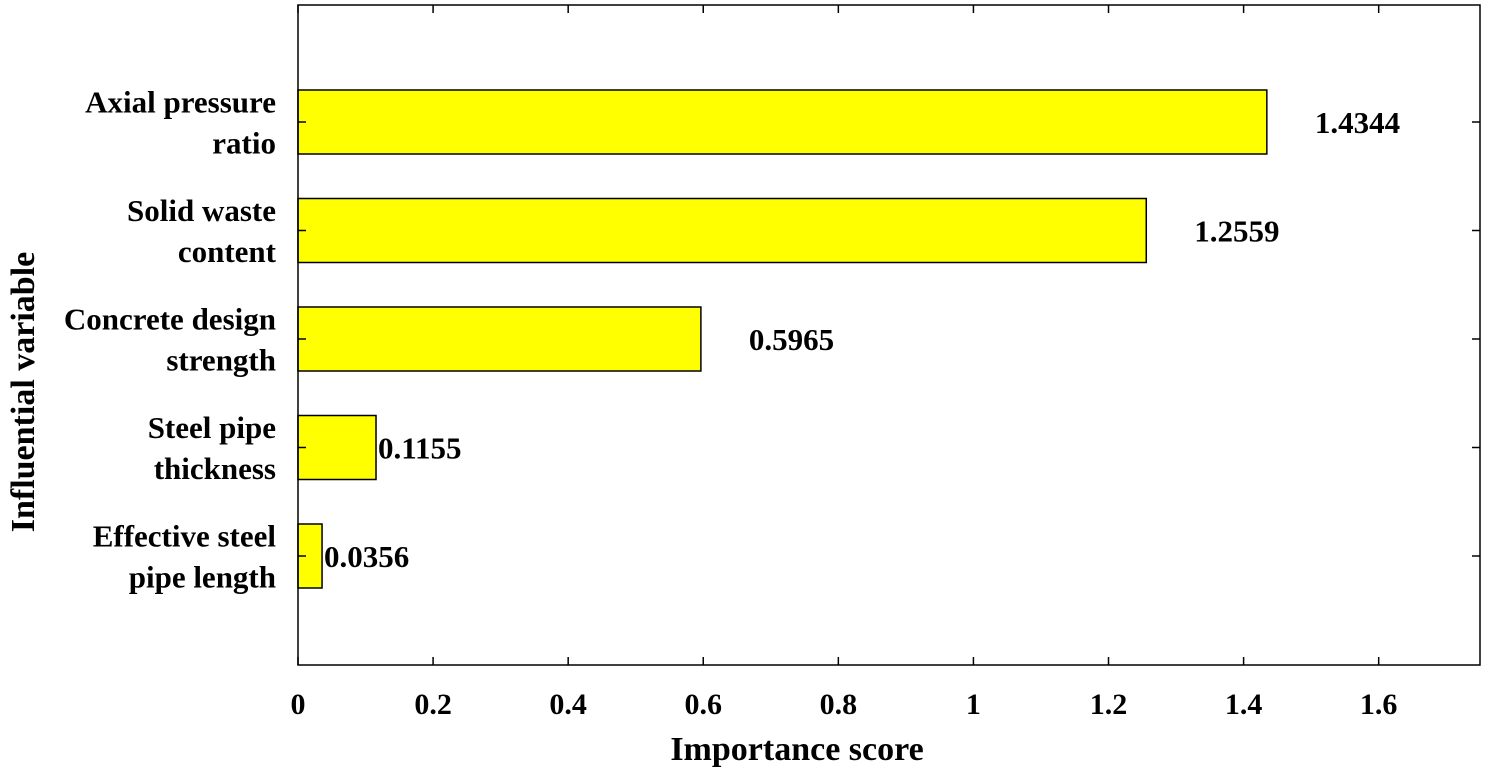  Describe the element at coordinates (180, 102) in the screenshot. I see `category-label-line: Axial pressure` at that location.